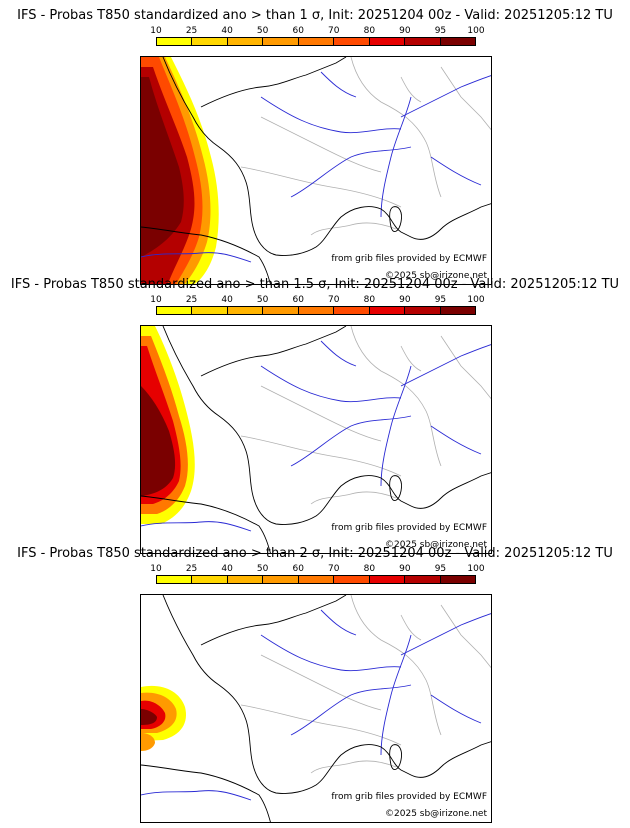  I want to click on copyright-credit: ©2025 sb@irizone.net, so click(436, 545).